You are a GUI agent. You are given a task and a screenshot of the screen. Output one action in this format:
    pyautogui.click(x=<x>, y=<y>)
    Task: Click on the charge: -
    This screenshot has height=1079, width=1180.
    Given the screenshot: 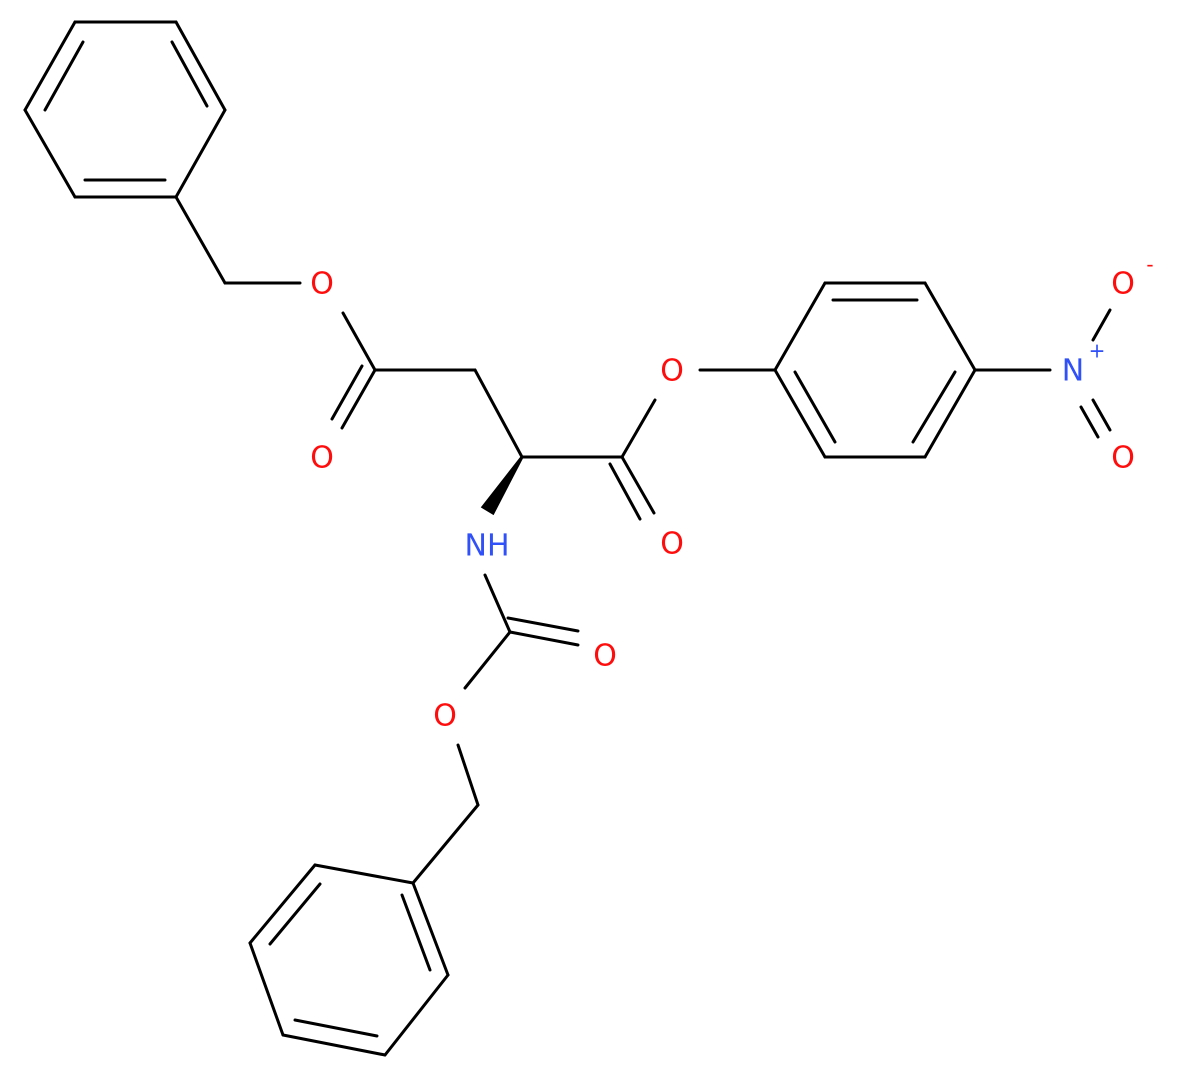 What is the action you would take?
    pyautogui.click(x=1149, y=265)
    